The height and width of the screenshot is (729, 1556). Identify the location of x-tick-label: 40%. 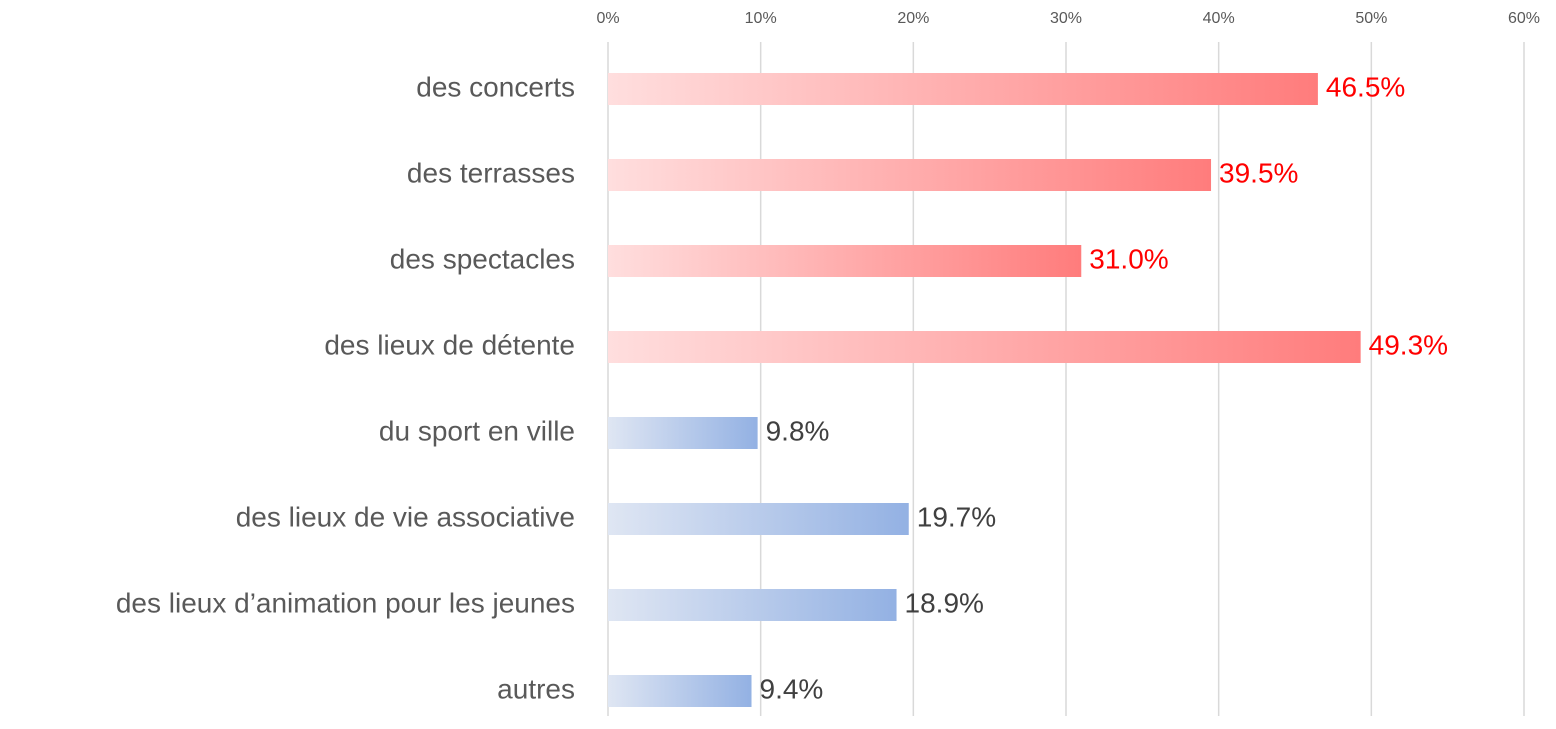
(1219, 18).